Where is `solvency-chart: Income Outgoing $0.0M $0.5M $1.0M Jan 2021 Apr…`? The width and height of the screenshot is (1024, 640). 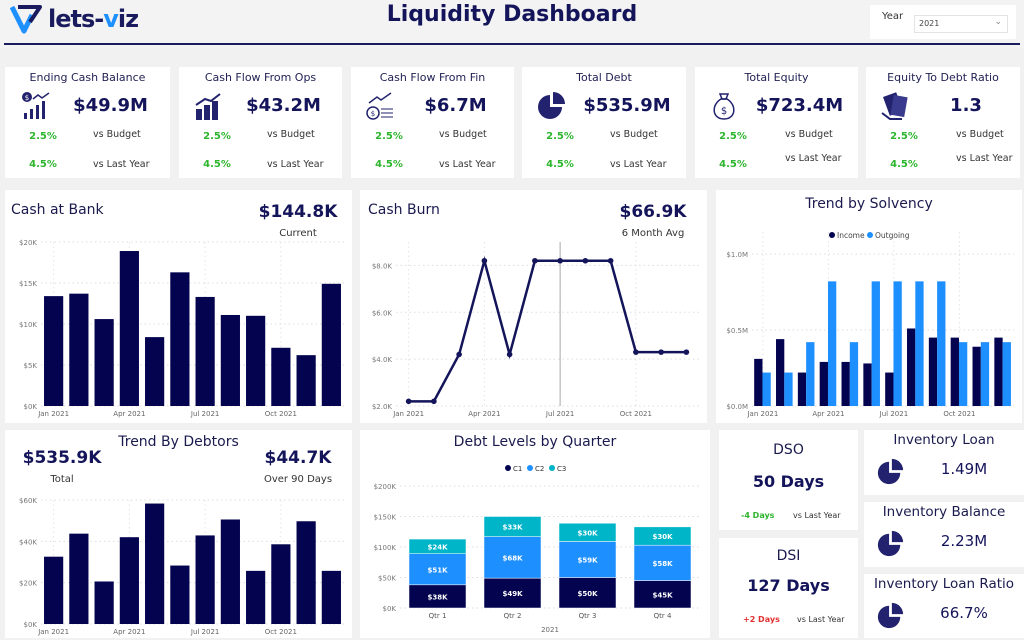 solvency-chart: Income Outgoing $0.0M $0.5M $1.0M Jan 2021 Apr… is located at coordinates (870, 324).